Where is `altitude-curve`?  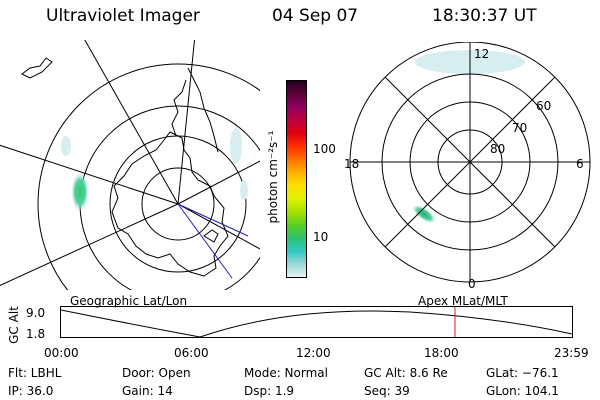
altitude-curve is located at coordinates (316, 323).